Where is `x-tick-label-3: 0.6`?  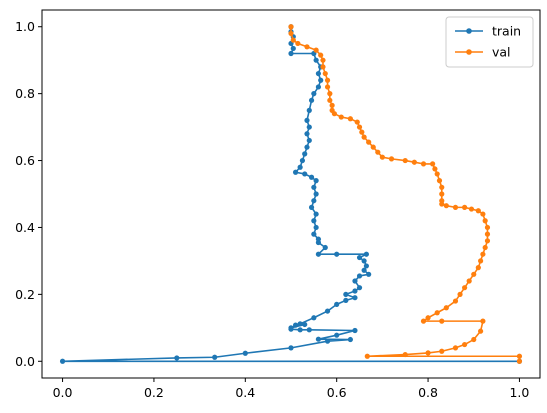 x-tick-label-3: 0.6 is located at coordinates (337, 392).